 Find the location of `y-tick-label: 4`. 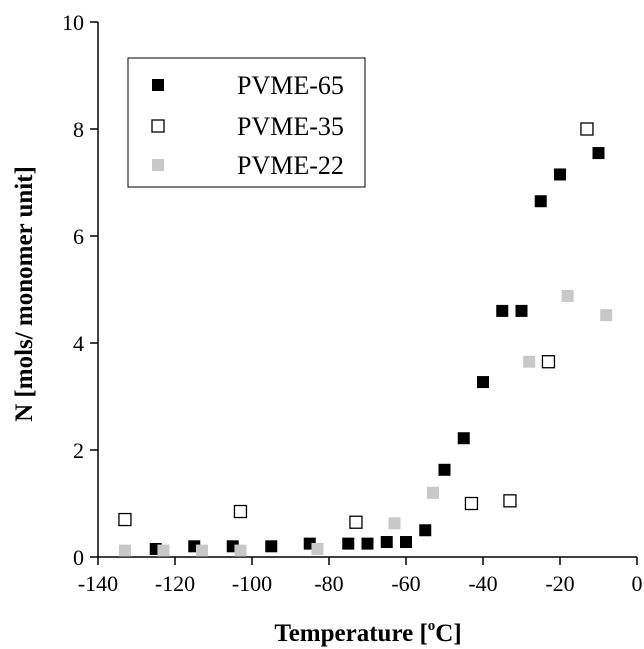

y-tick-label: 4 is located at coordinates (78, 343).